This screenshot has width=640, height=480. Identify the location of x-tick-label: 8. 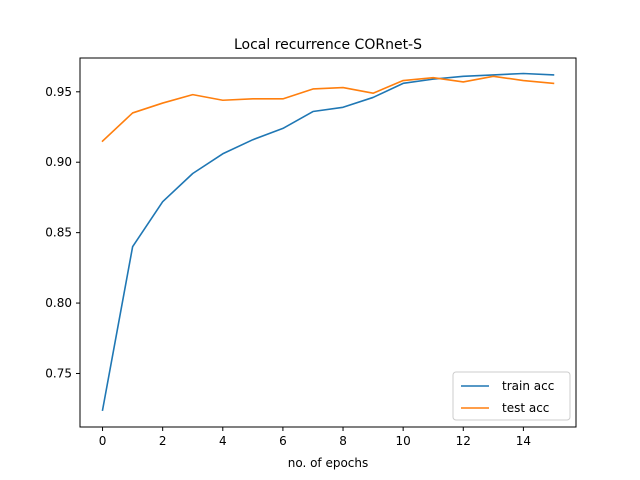
(343, 441).